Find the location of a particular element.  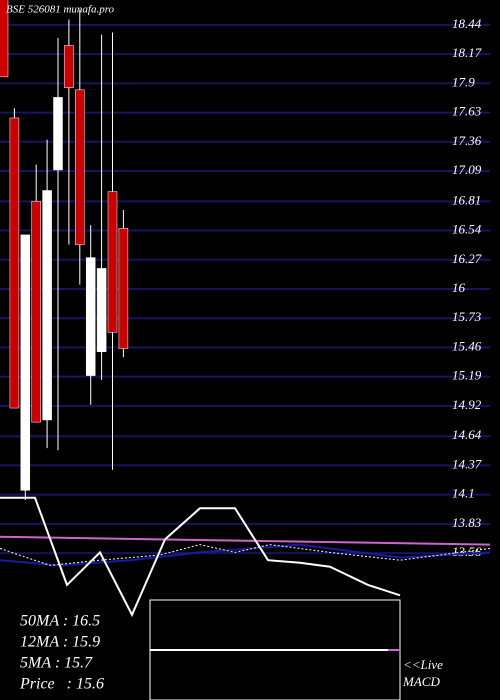

annotation: 50MA : 16.5 is located at coordinates (60, 621).